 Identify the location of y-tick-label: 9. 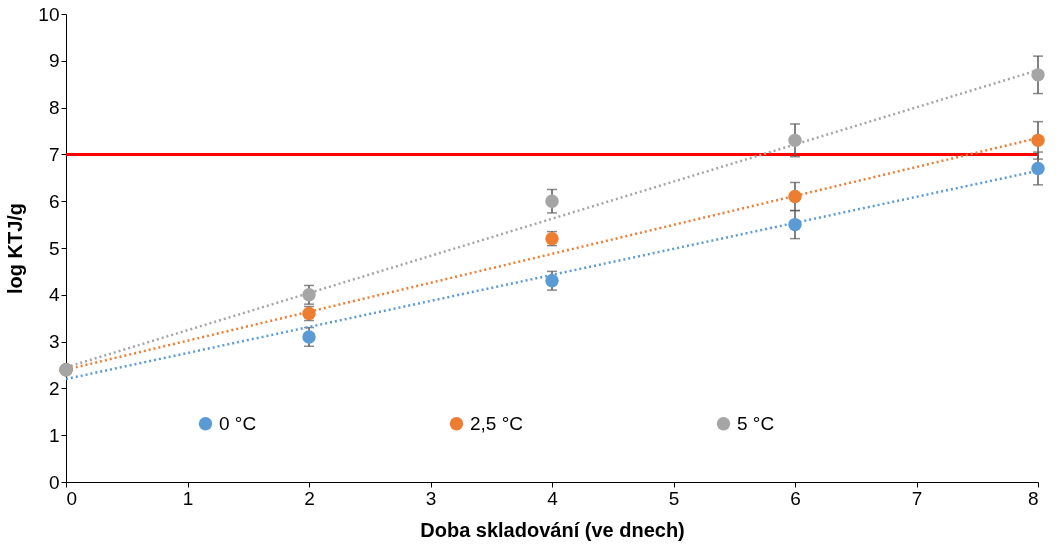
(54, 61).